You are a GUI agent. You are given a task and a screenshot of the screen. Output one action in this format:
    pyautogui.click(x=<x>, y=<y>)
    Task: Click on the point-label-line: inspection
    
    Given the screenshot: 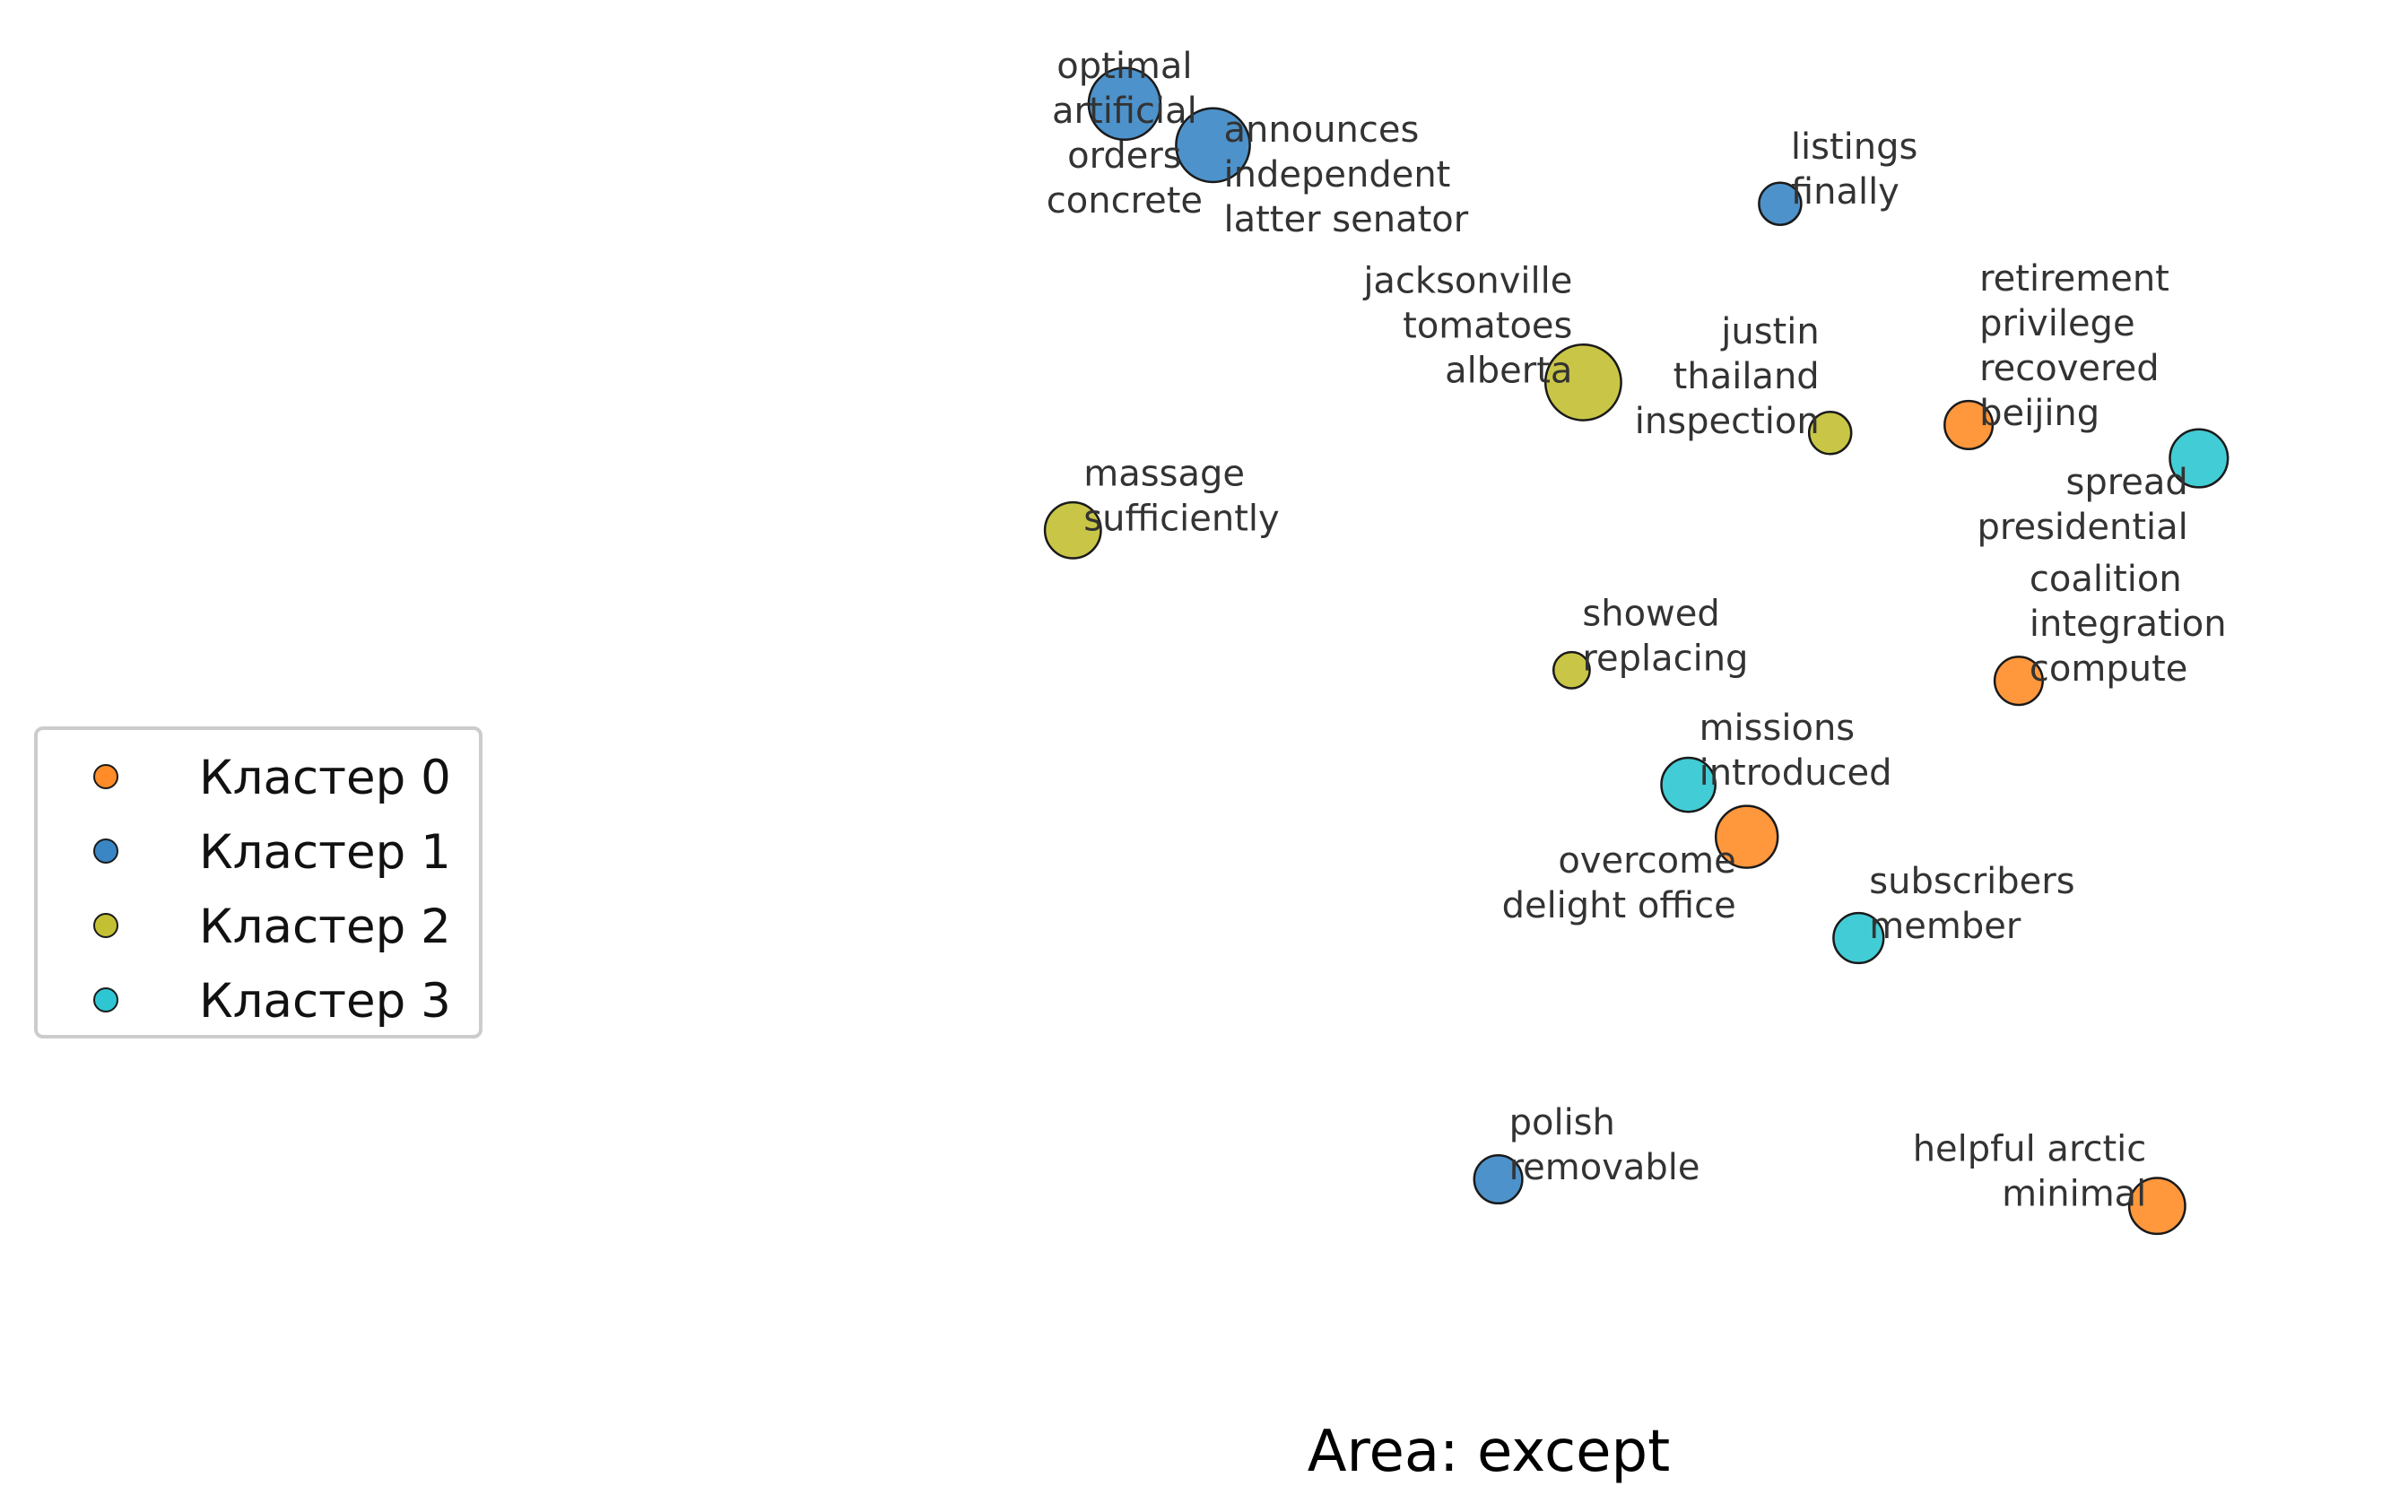 What is the action you would take?
    pyautogui.click(x=1728, y=421)
    